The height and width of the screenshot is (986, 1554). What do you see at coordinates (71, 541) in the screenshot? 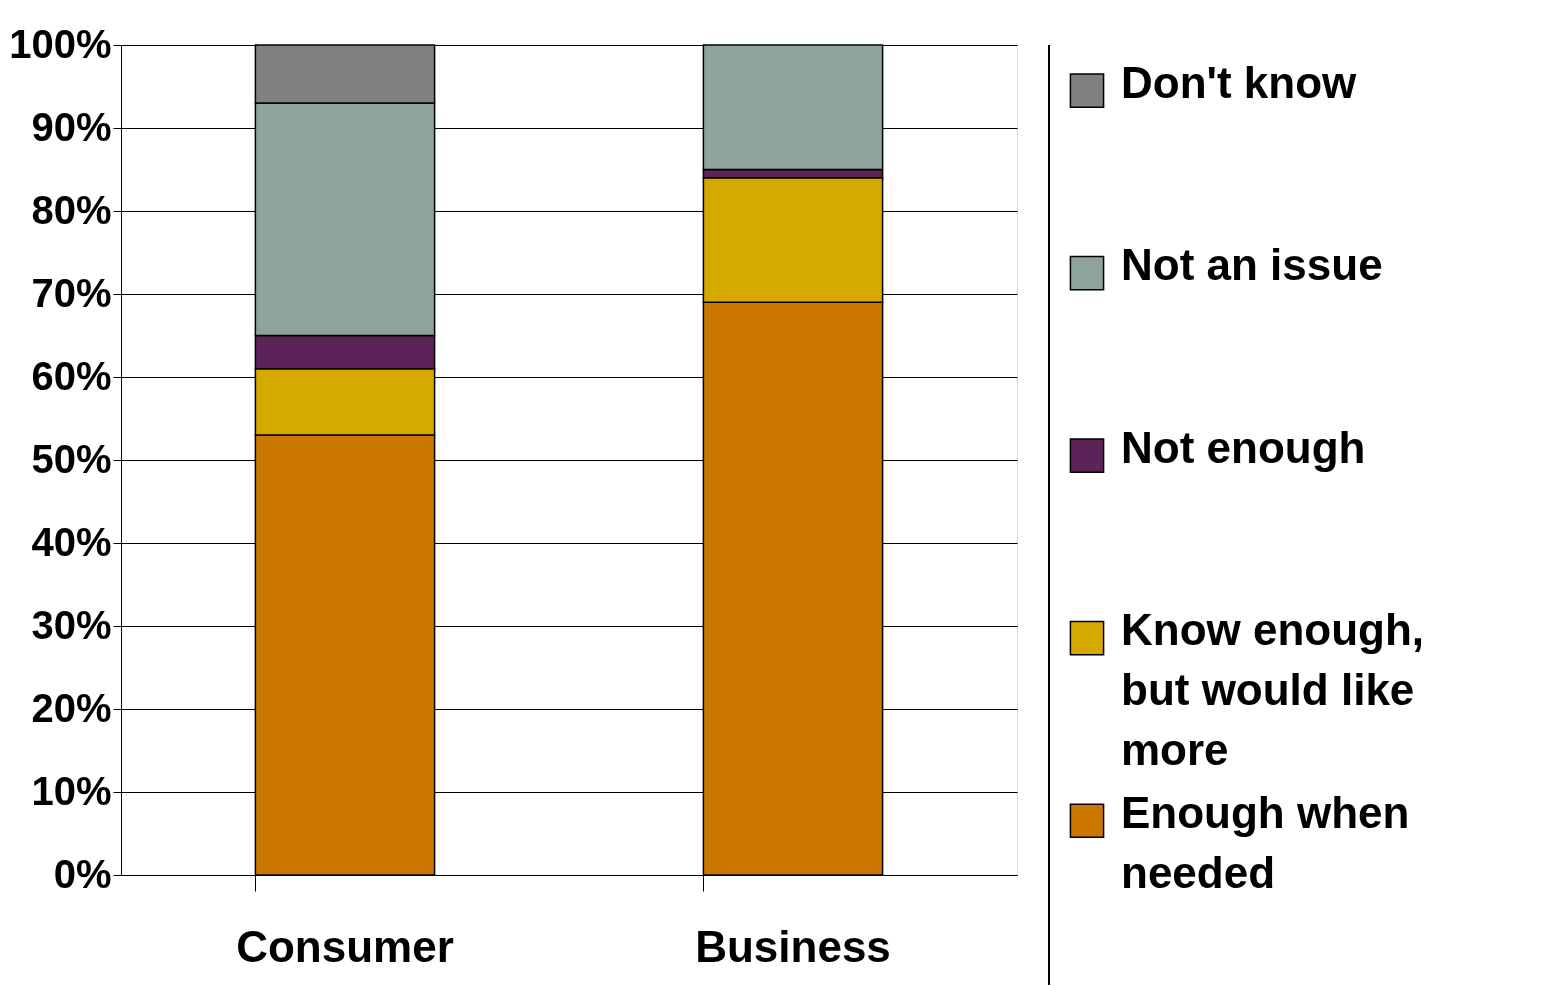
I see `y-tick-label: 40%` at bounding box center [71, 541].